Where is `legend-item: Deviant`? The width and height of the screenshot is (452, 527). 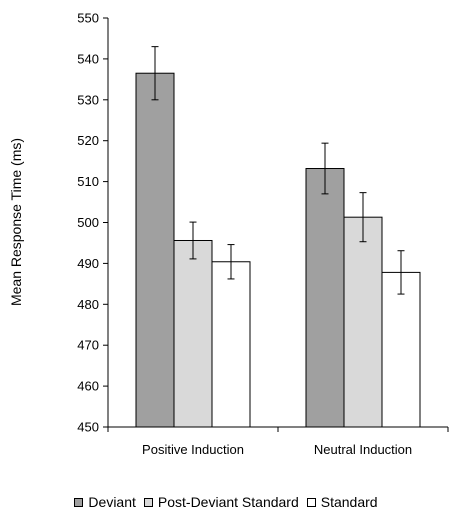 legend-item: Deviant is located at coordinates (105, 502).